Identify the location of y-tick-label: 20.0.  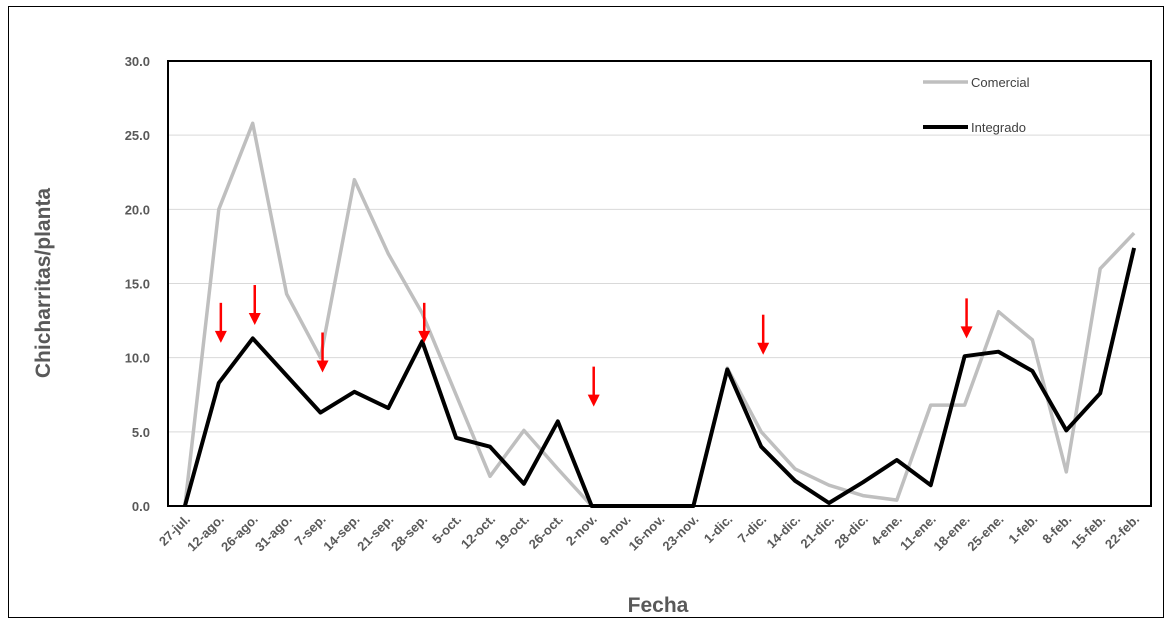
(137, 209).